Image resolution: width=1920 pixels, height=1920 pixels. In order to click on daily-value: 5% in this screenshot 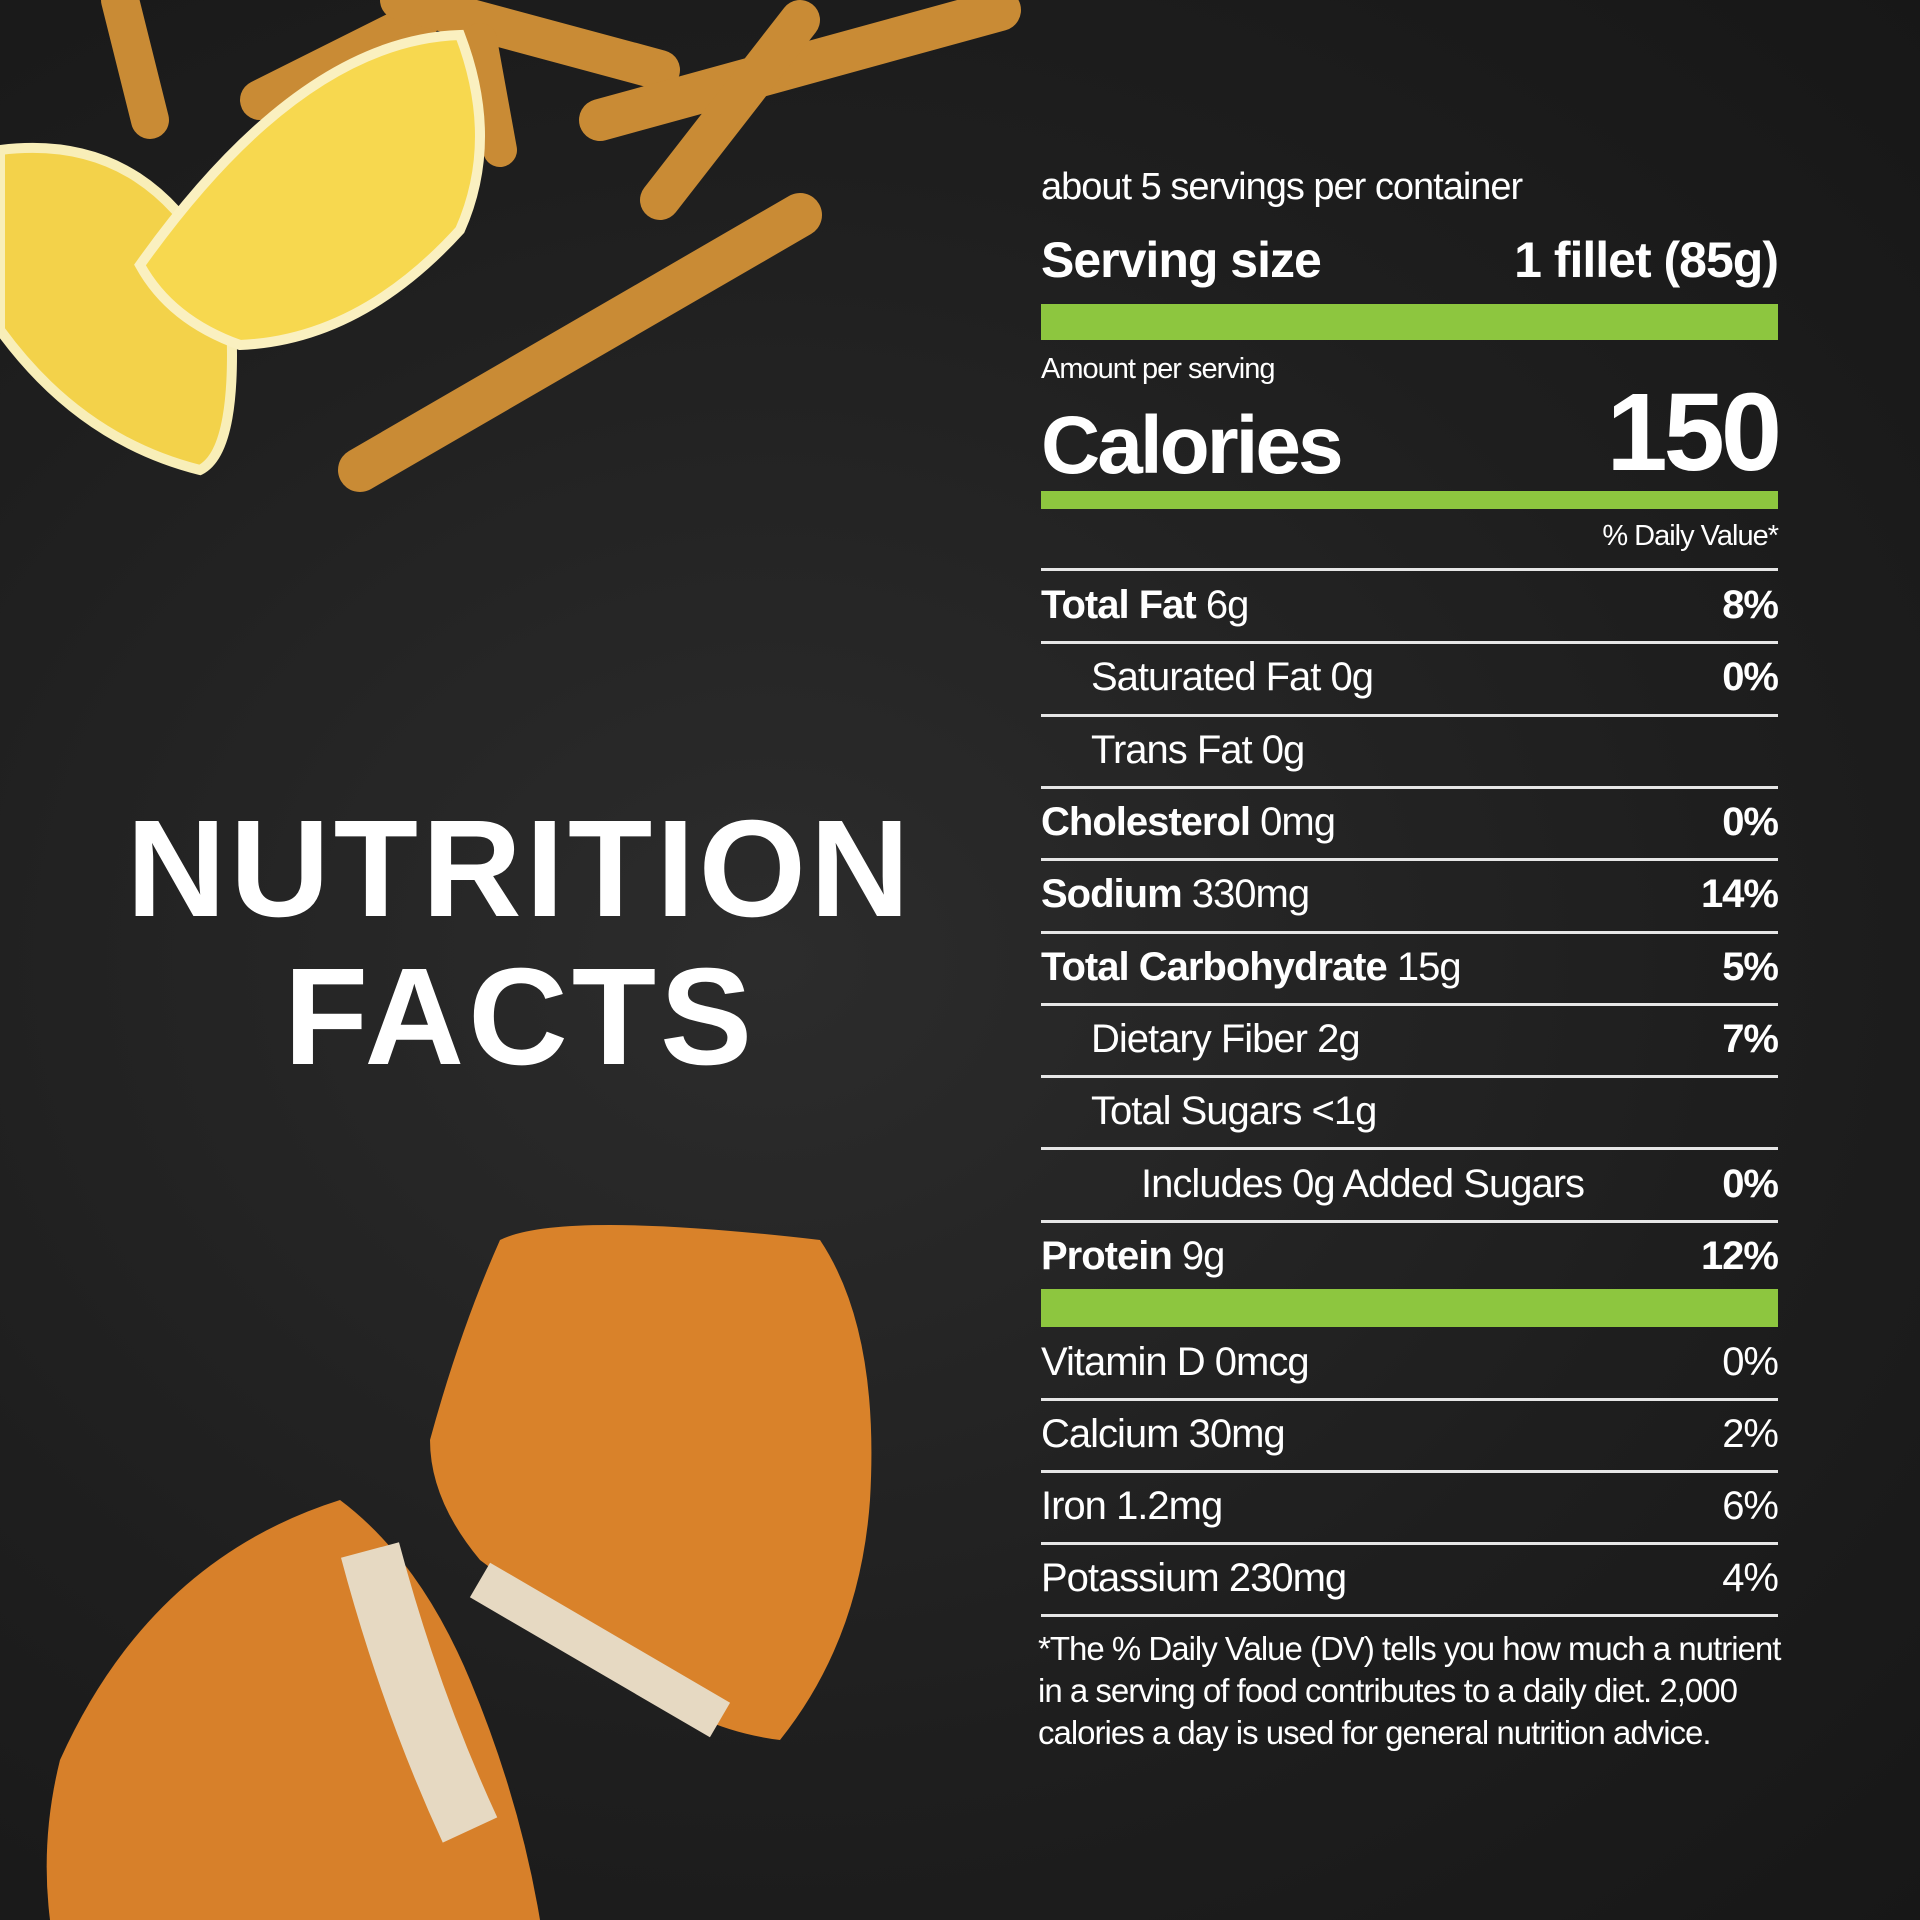, I will do `click(1750, 966)`.